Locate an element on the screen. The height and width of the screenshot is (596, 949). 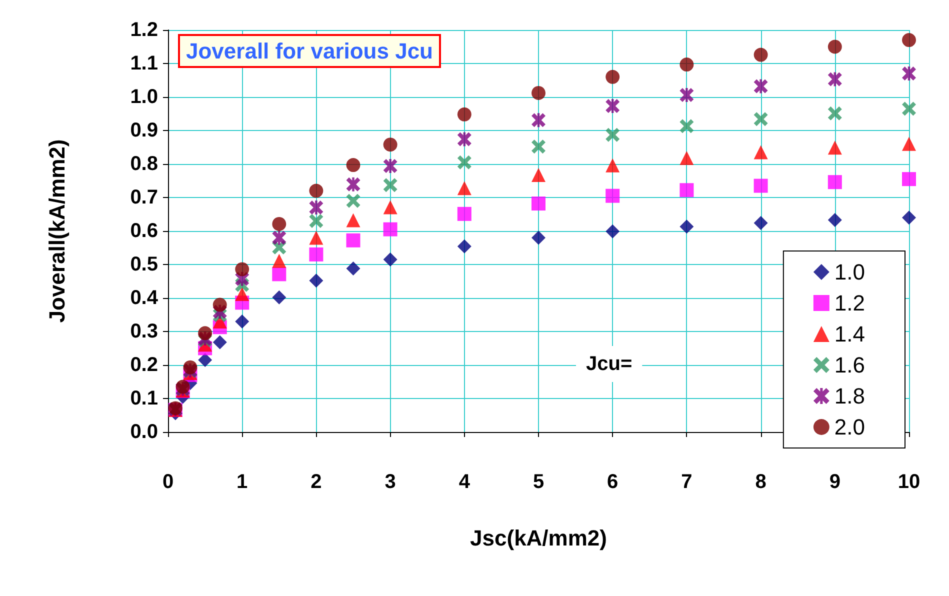
y-tick-label: 0.5 is located at coordinates (144, 265).